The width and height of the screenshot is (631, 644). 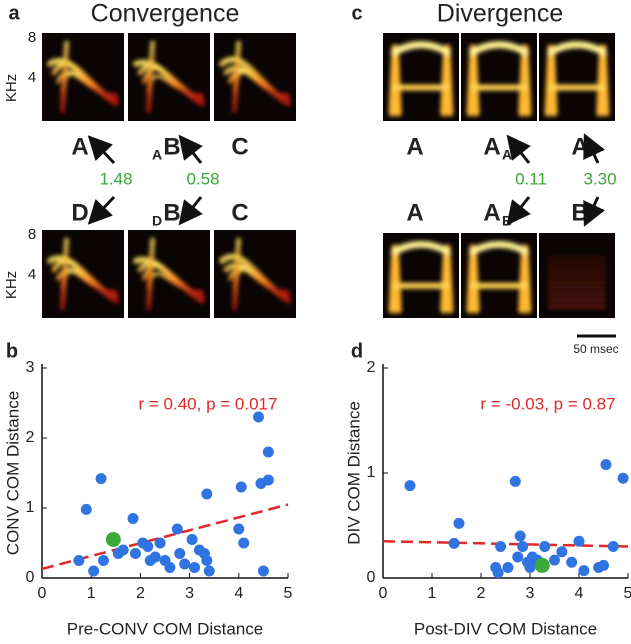 What do you see at coordinates (239, 212) in the screenshot?
I see `syllable: C` at bounding box center [239, 212].